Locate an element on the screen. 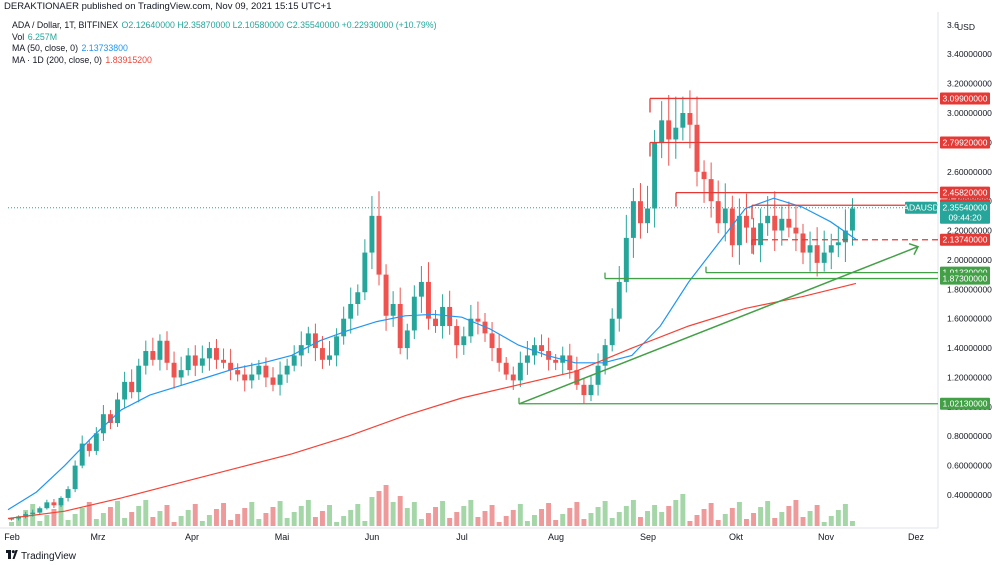 This screenshot has width=1000, height=565. price-tick-label: 2.60000000 is located at coordinates (969, 172).